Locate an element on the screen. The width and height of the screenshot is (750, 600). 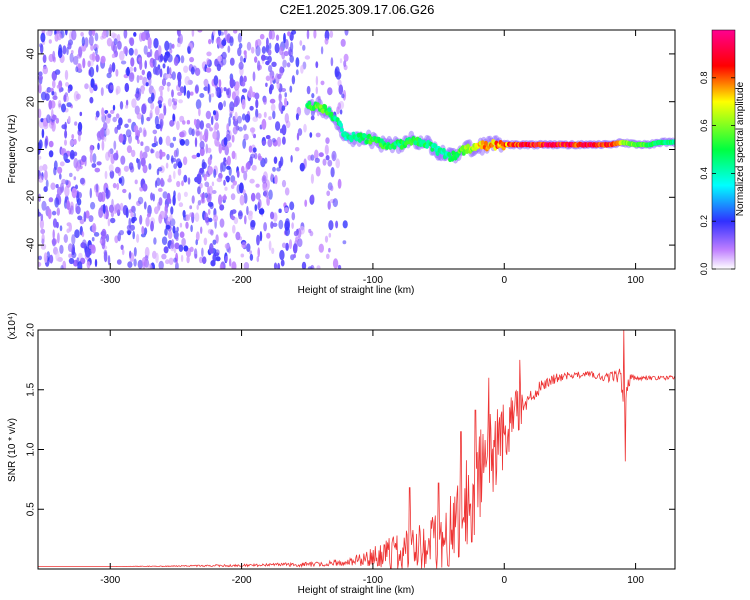
colorbar-tick-label: 0.0 is located at coordinates (704, 269).